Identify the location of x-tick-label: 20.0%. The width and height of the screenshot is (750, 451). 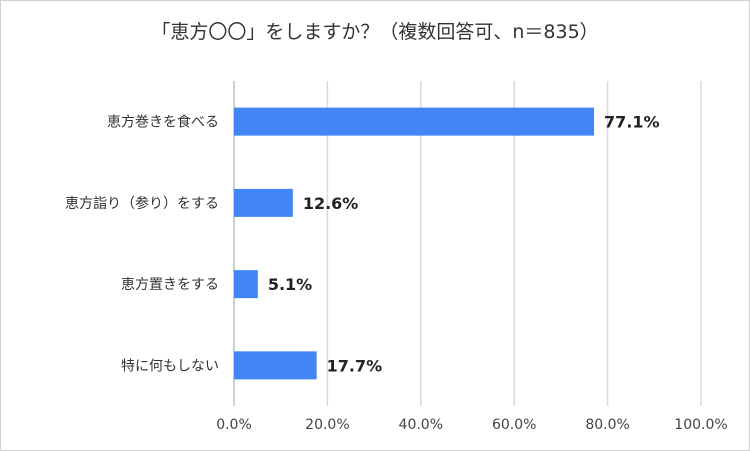
(327, 425).